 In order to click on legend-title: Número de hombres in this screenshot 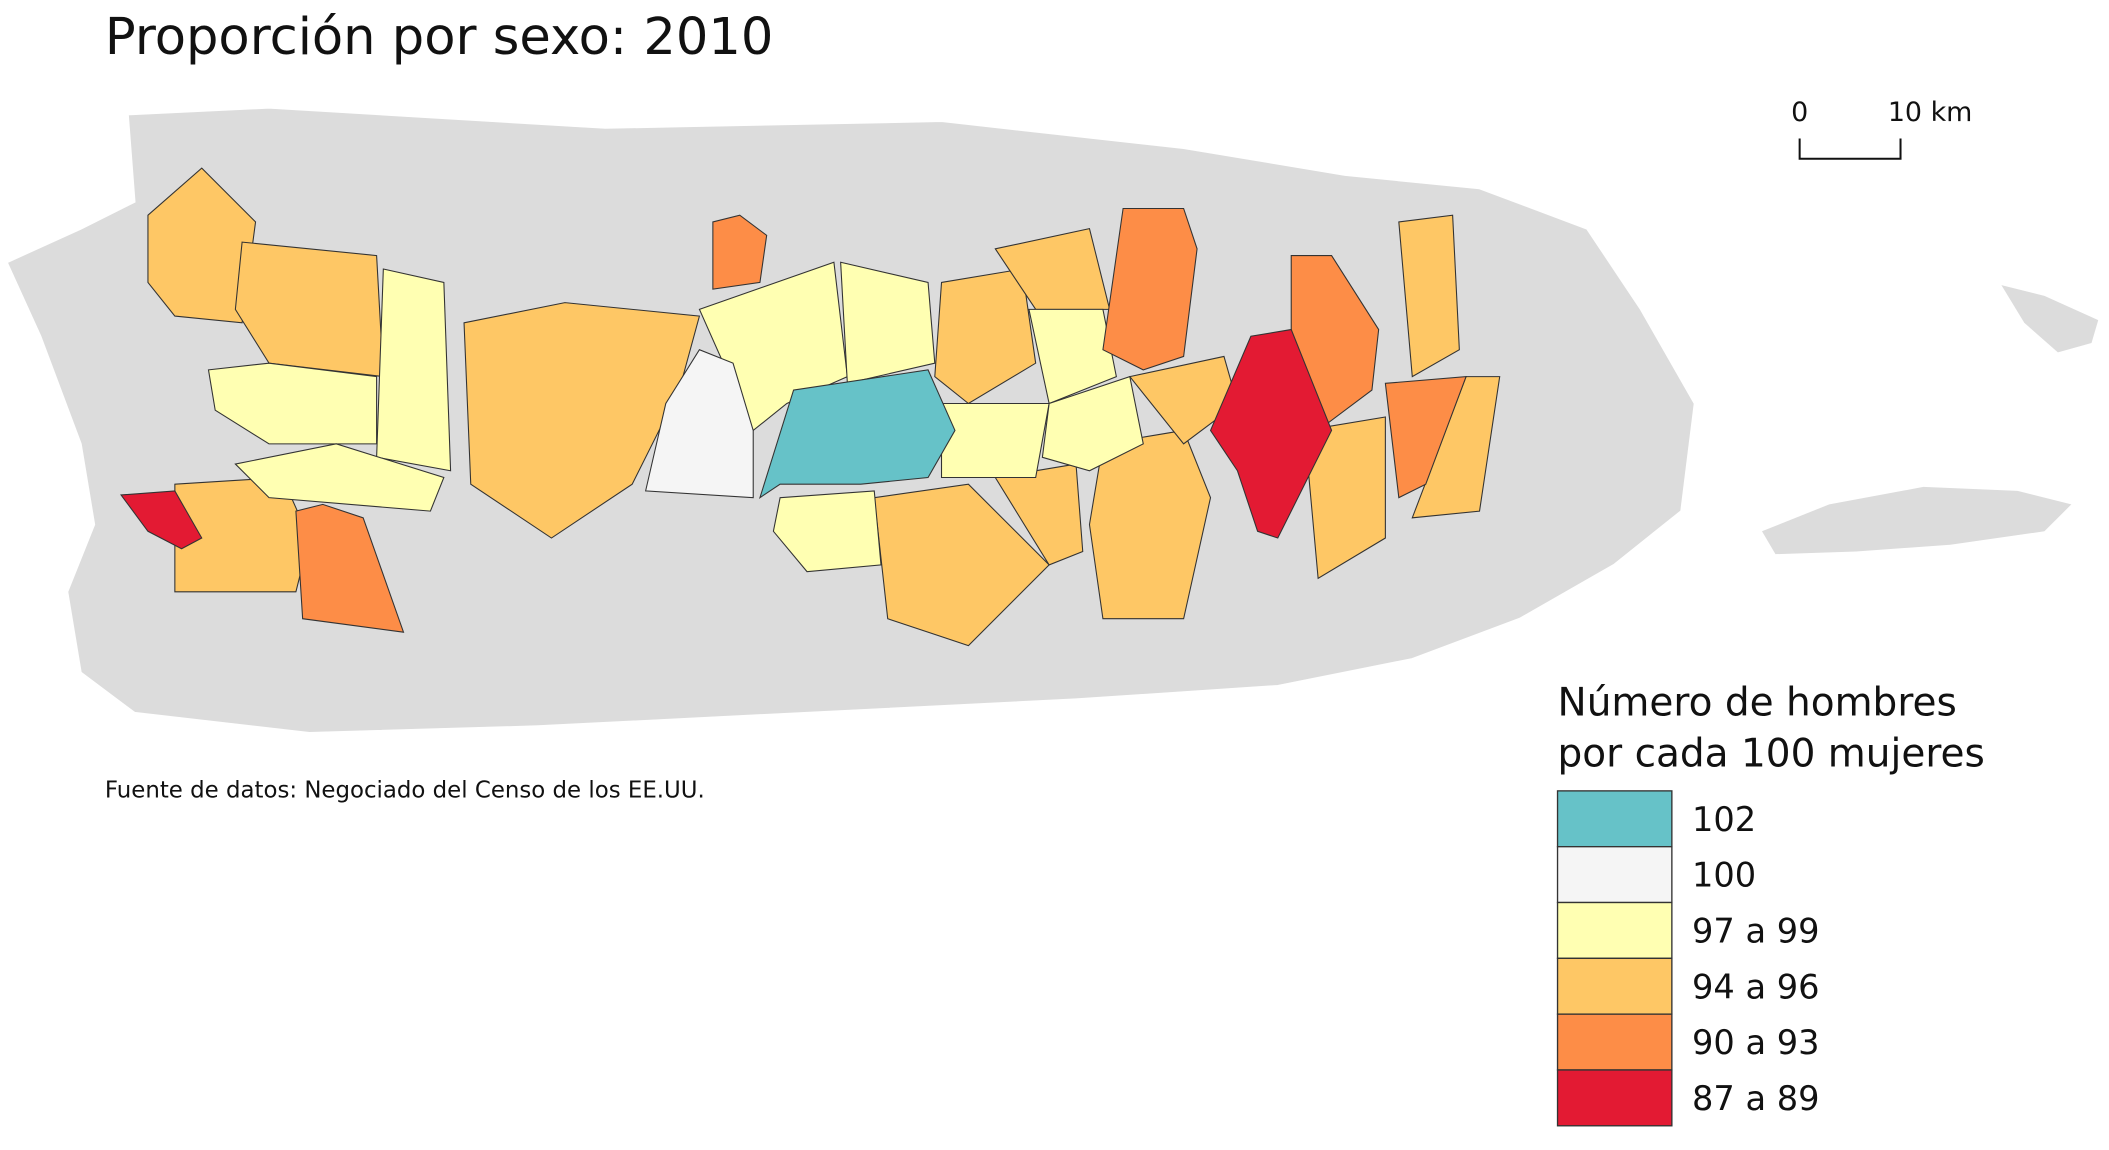, I will do `click(1757, 703)`.